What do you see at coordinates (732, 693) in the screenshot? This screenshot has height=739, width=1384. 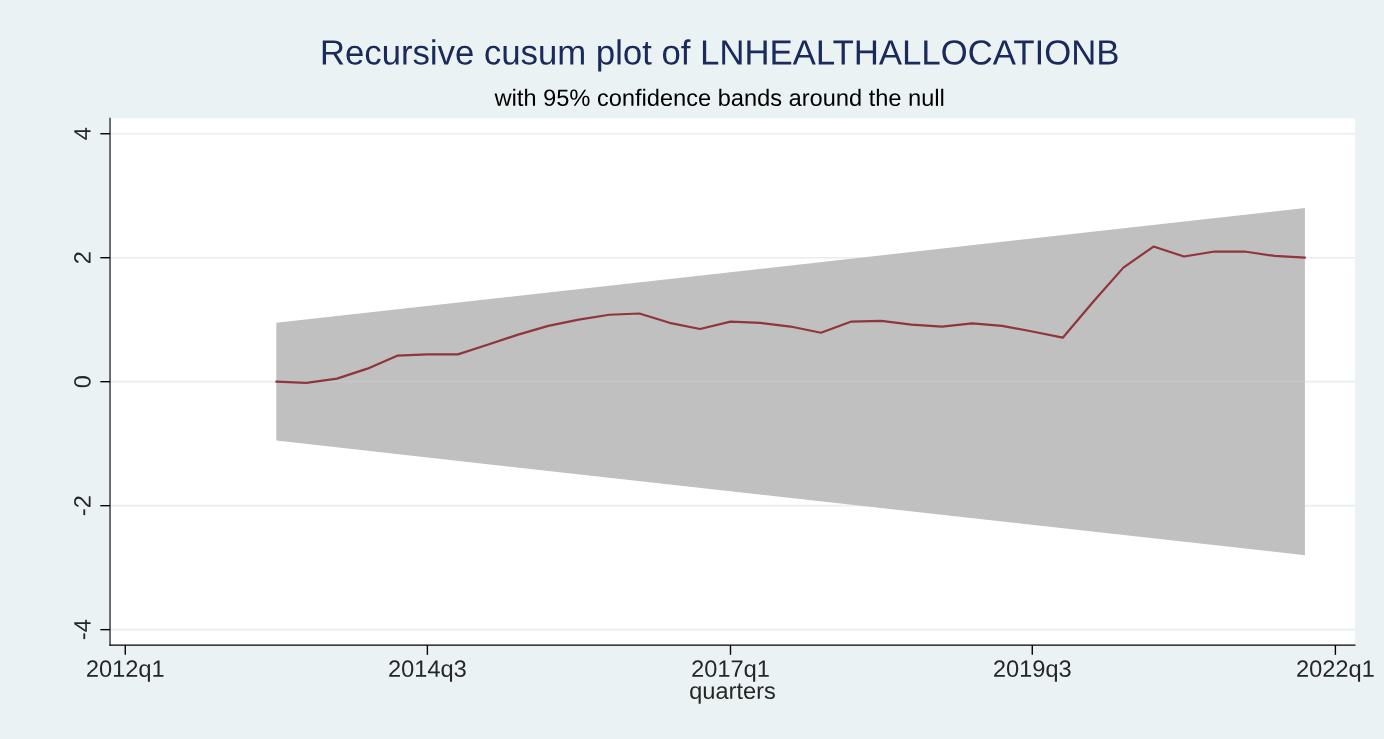 I see `x-axis-title: quarters` at bounding box center [732, 693].